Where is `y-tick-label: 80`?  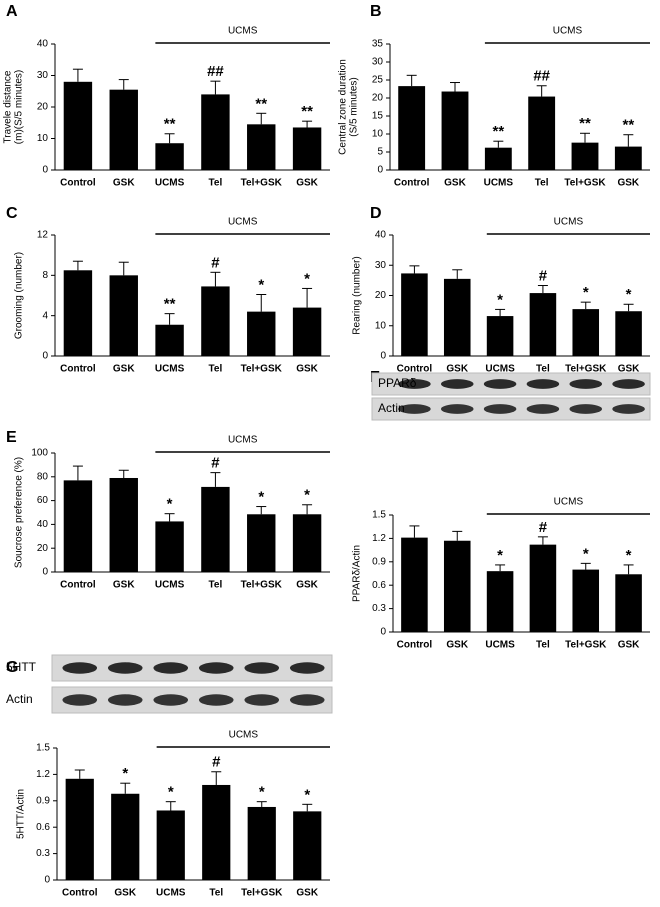 y-tick-label: 80 is located at coordinates (43, 476).